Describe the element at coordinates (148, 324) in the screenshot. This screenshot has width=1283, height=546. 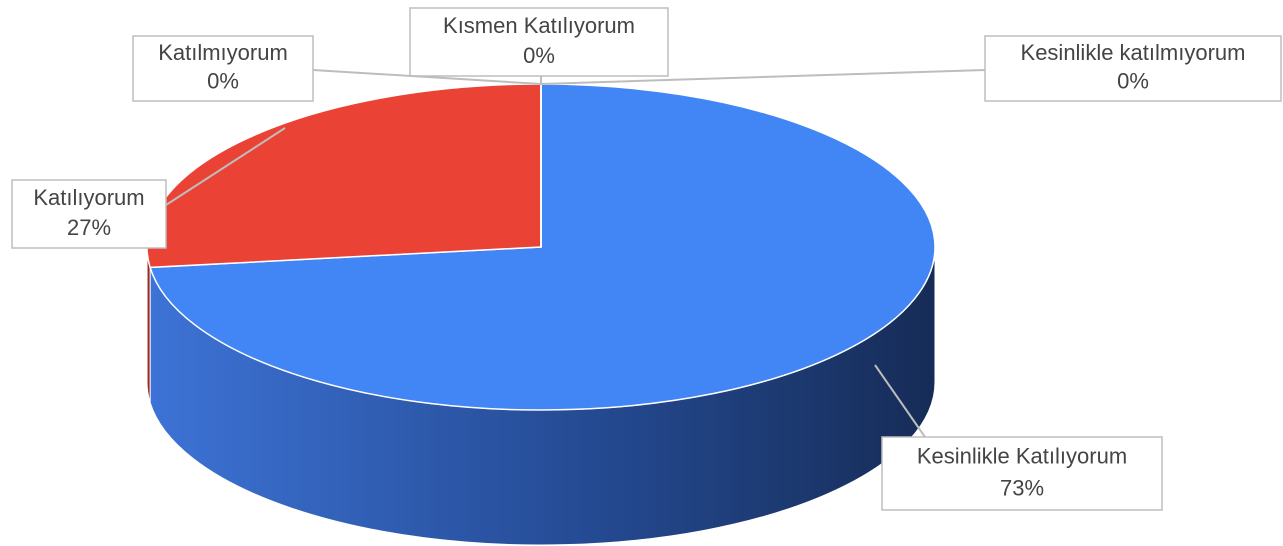
I see `slice-side` at that location.